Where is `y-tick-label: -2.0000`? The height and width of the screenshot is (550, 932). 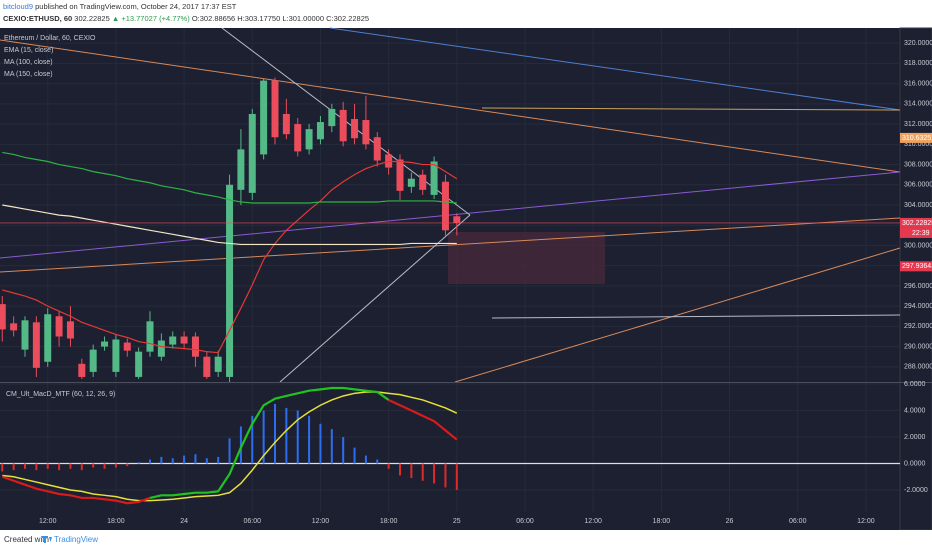 y-tick-label: -2.0000 is located at coordinates (916, 490).